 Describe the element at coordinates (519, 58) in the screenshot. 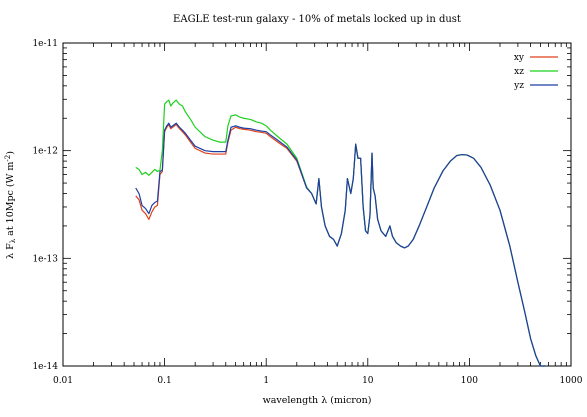

I see `legend-label-xy: xy` at that location.